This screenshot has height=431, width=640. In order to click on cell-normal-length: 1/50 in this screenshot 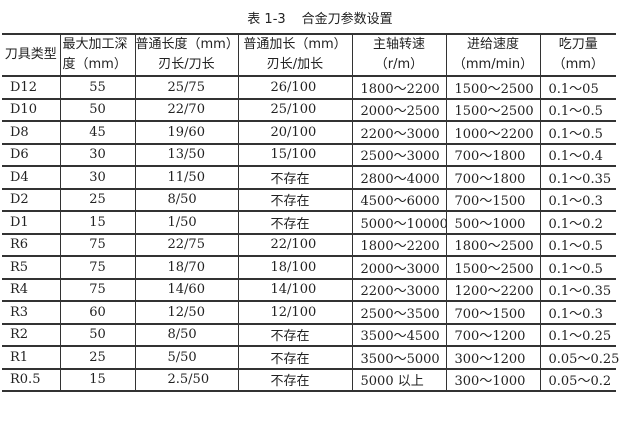, I will do `click(186, 222)`.